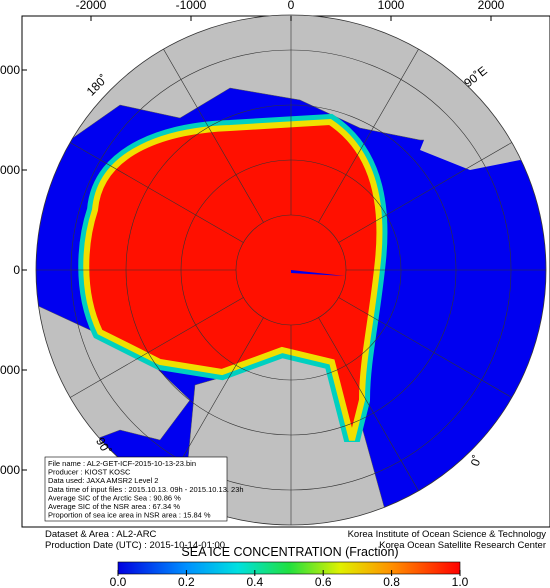  What do you see at coordinates (91, 6) in the screenshot?
I see `x-tick-label: -2000` at bounding box center [91, 6].